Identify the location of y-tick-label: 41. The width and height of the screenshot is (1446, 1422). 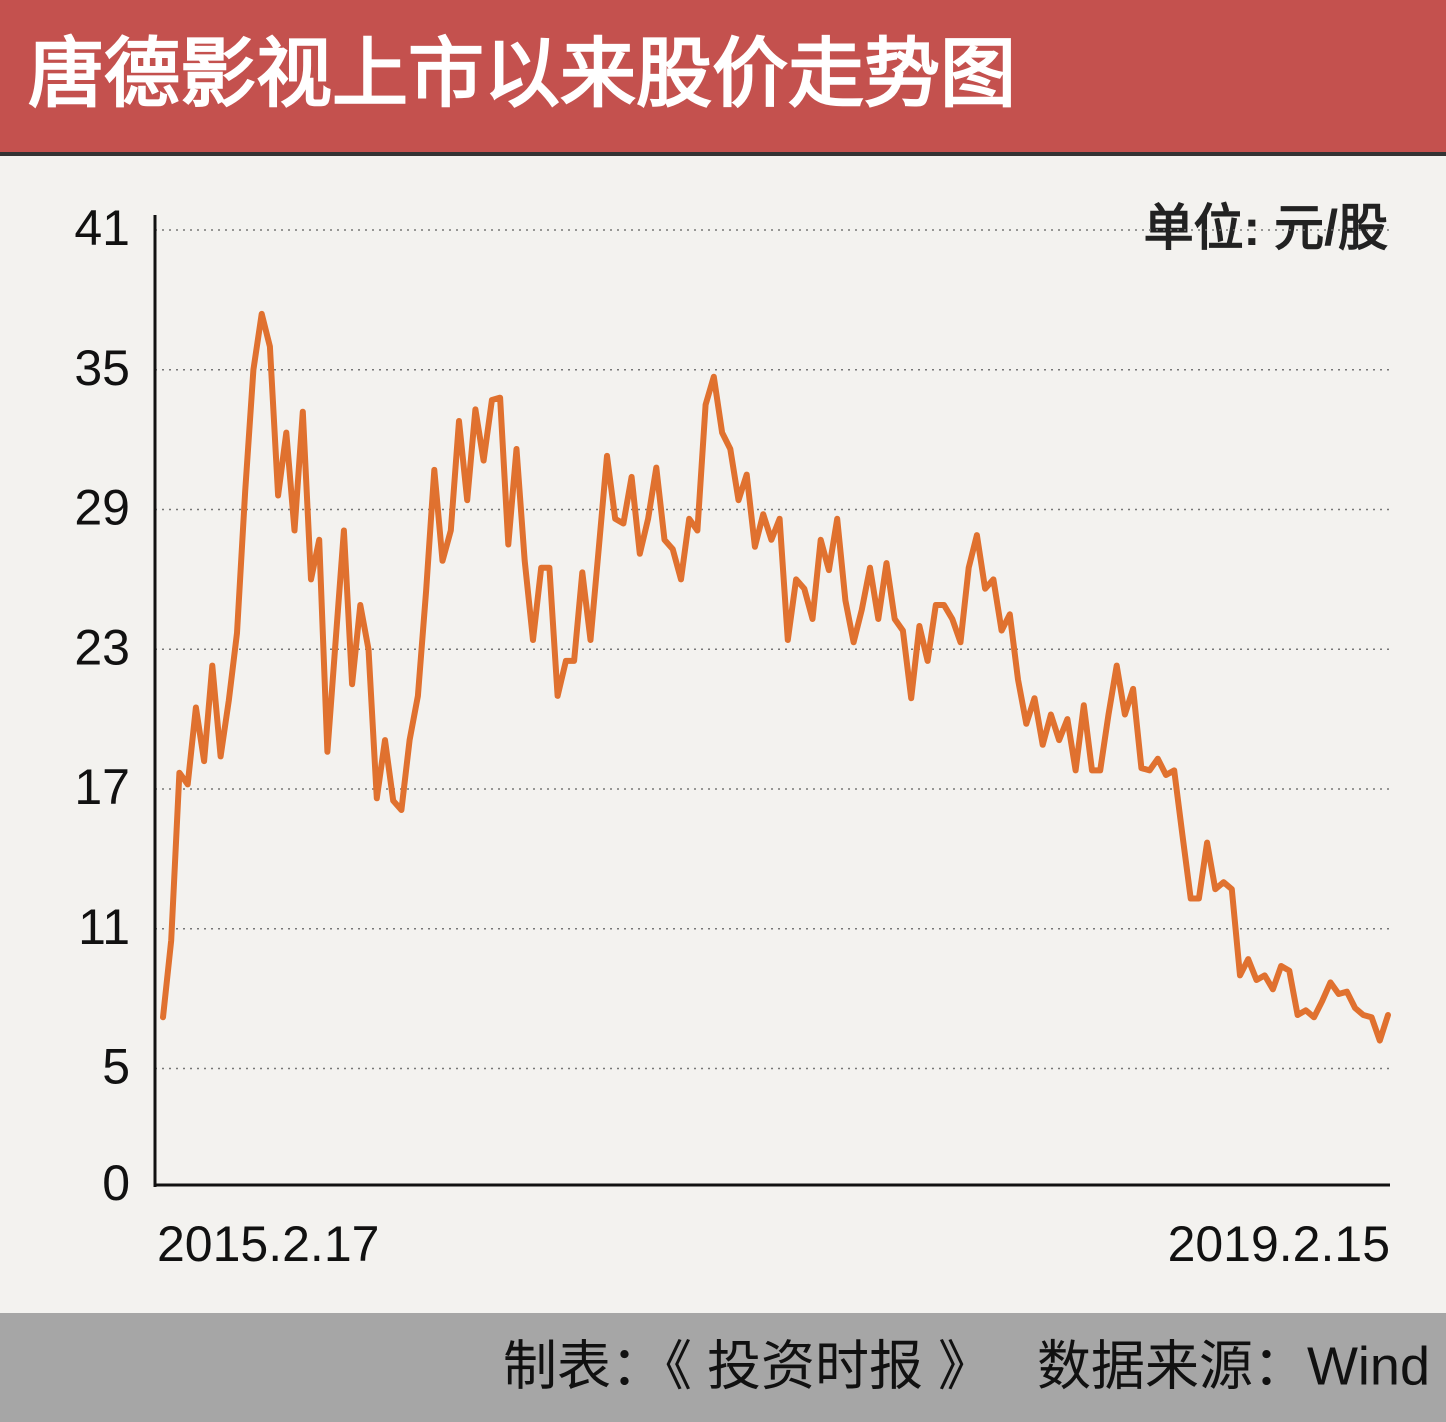
(102, 228).